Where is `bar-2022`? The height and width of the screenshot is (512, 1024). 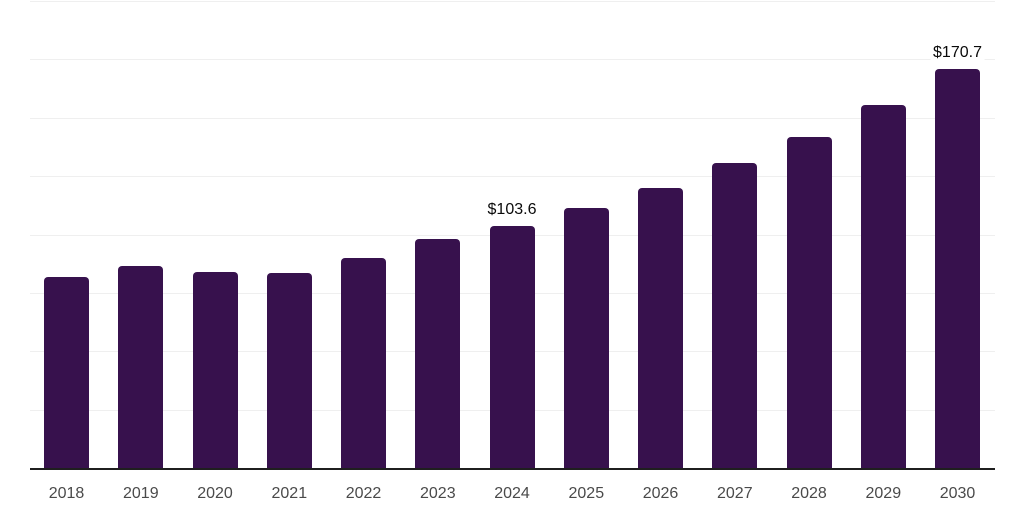 bar-2022 is located at coordinates (363, 363).